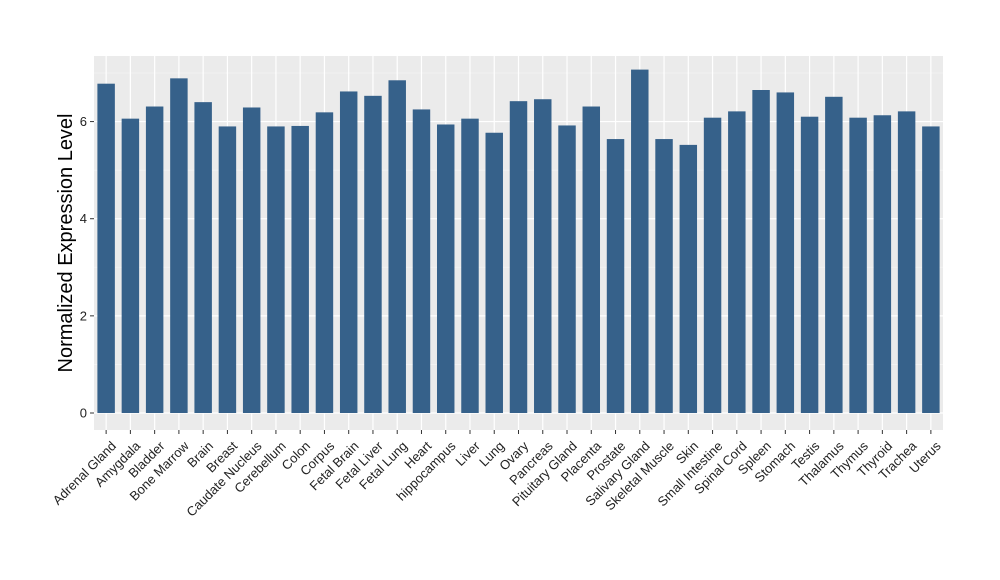  Describe the element at coordinates (83, 218) in the screenshot. I see `y-tick-label: 4` at that location.